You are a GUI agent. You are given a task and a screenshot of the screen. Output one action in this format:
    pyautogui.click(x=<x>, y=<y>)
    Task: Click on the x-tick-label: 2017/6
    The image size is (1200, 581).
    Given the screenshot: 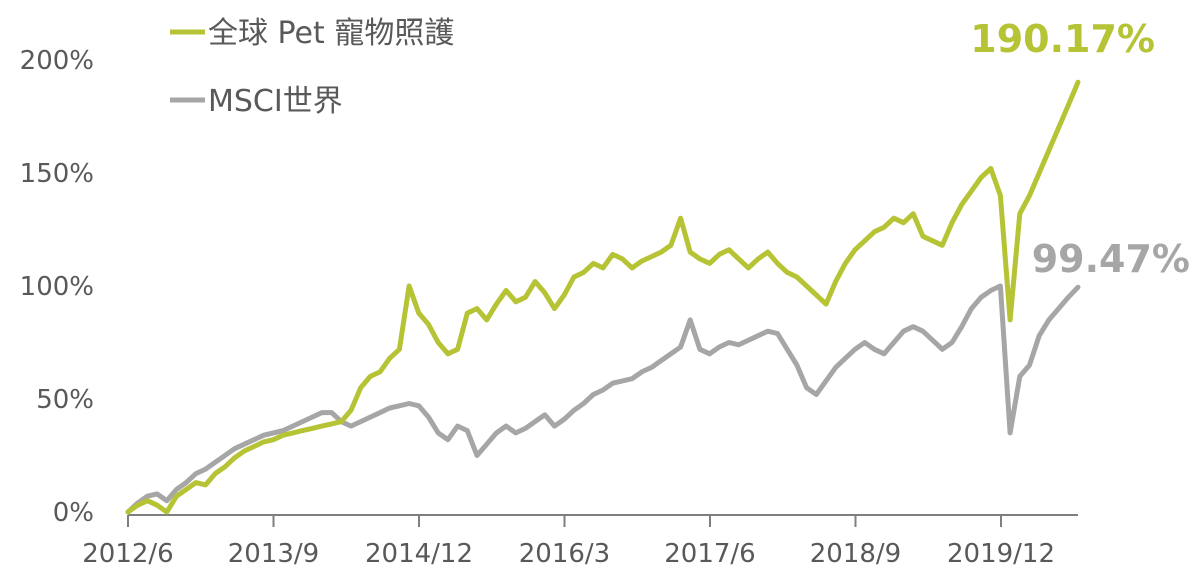 What is the action you would take?
    pyautogui.click(x=709, y=554)
    